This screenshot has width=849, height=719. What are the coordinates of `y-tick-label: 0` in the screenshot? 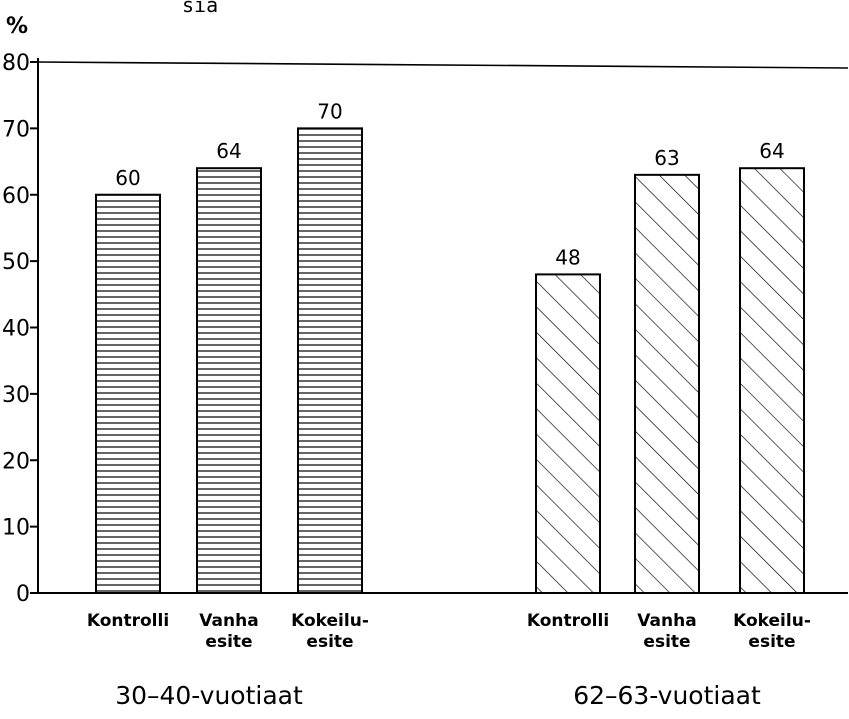 It's located at (23, 594).